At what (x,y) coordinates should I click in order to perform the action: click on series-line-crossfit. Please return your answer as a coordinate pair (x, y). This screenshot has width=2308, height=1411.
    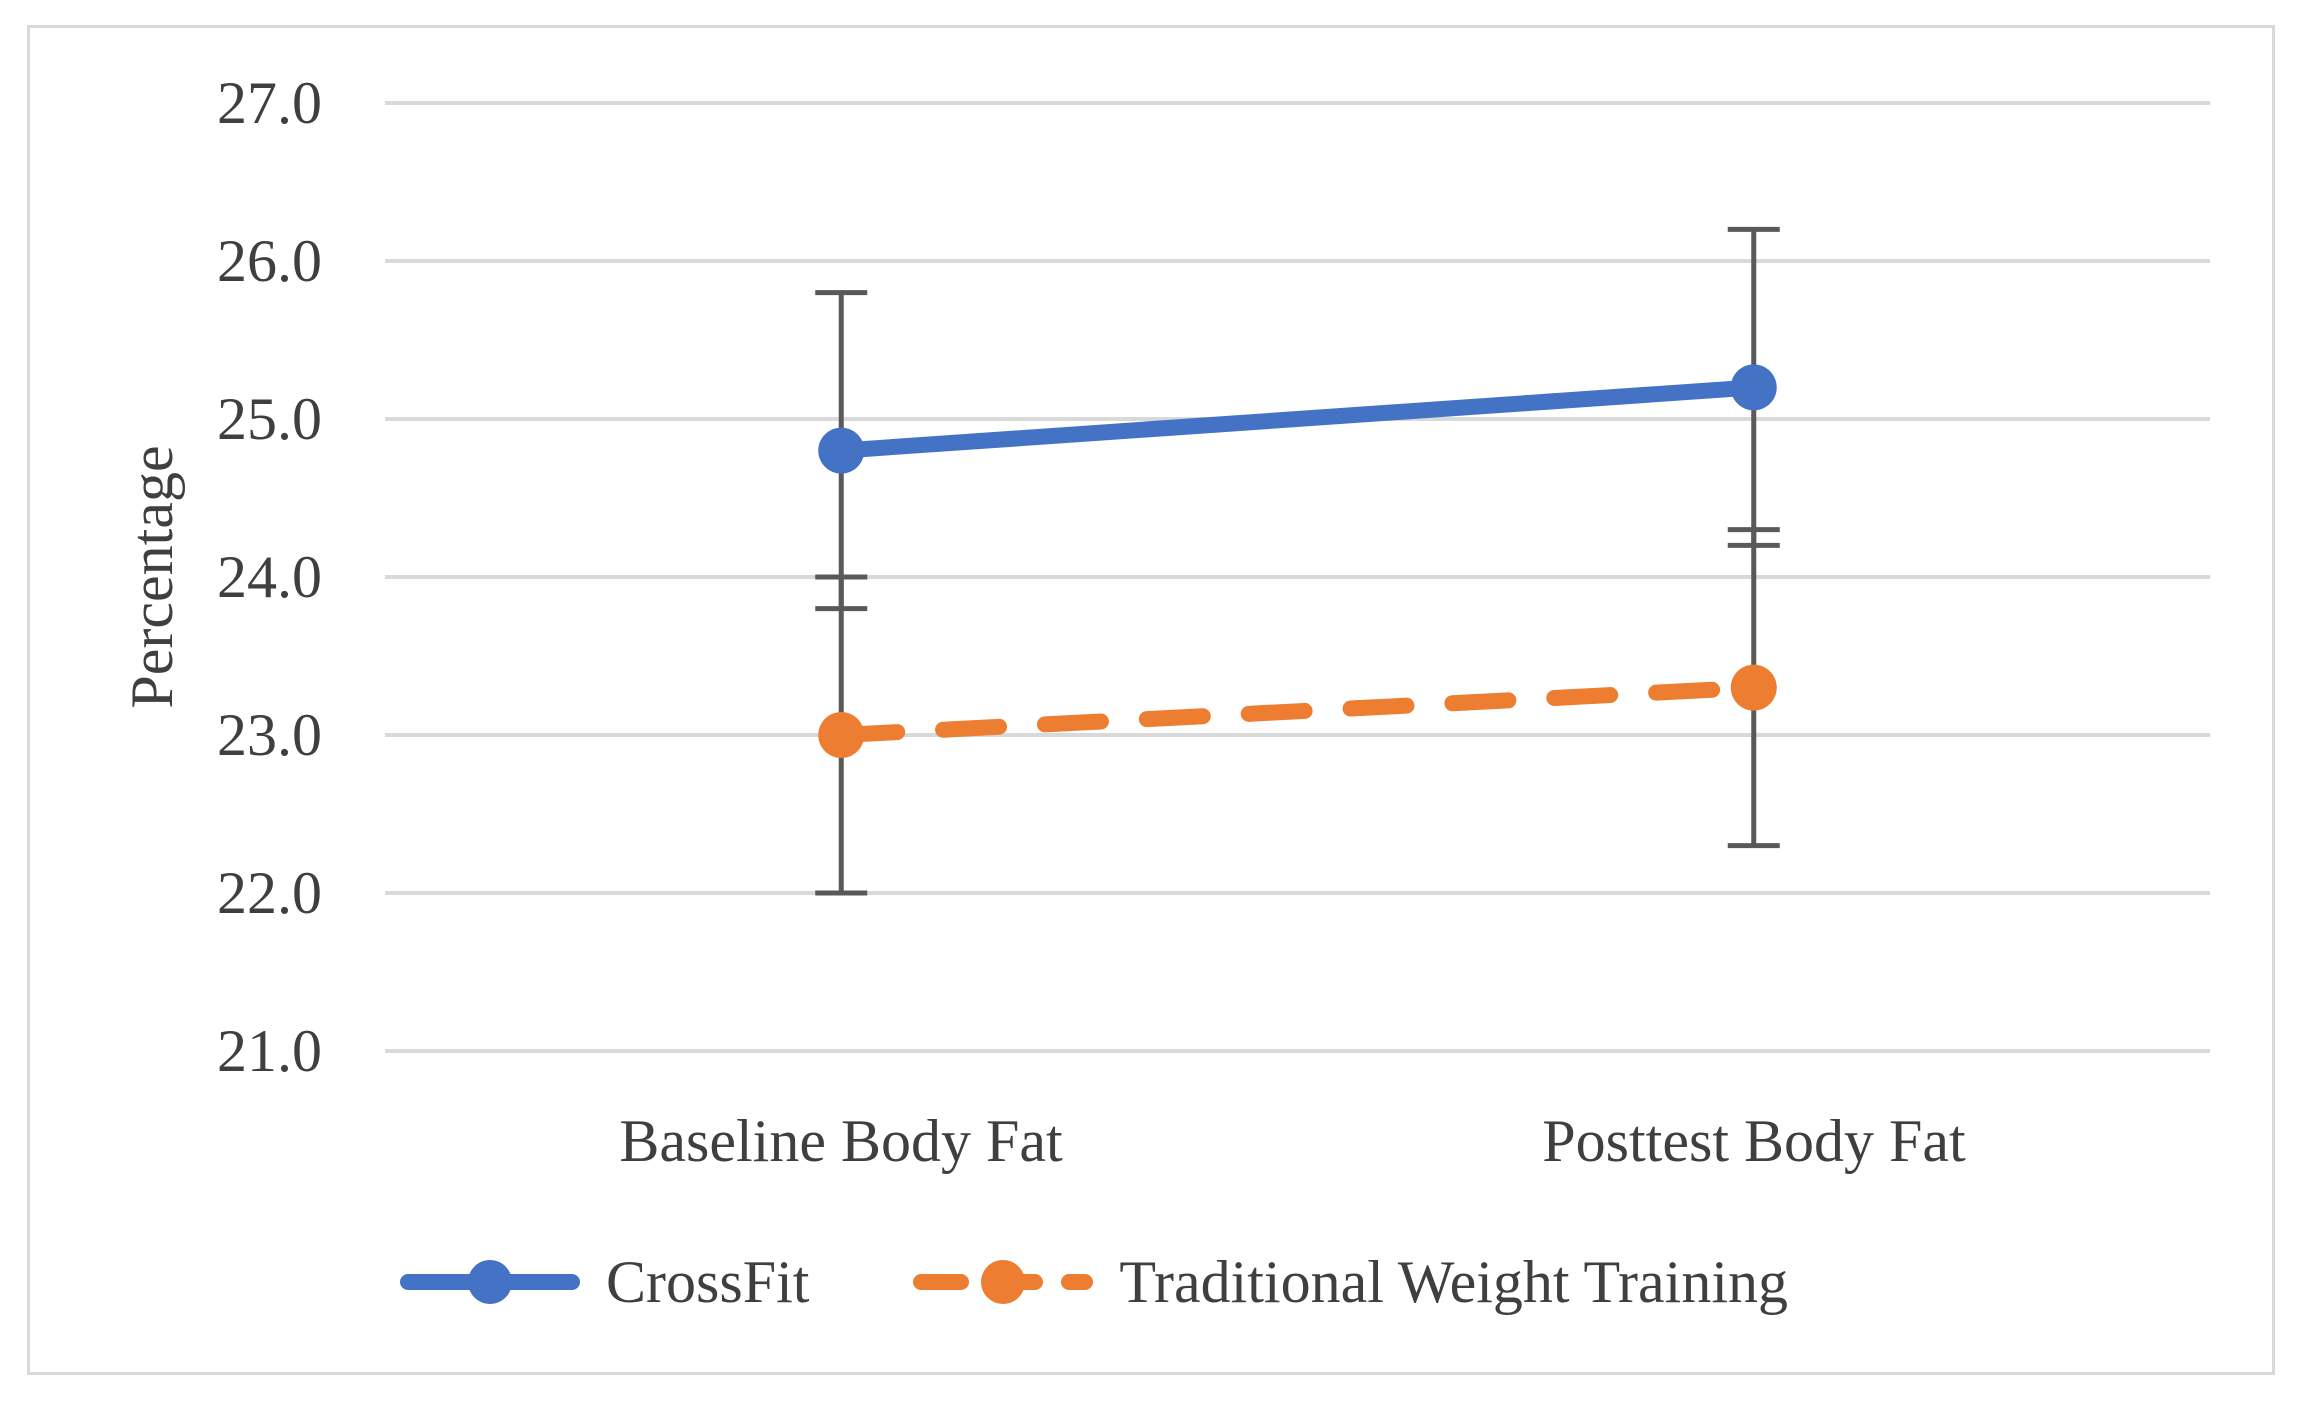
    Looking at the image, I should click on (1297, 419).